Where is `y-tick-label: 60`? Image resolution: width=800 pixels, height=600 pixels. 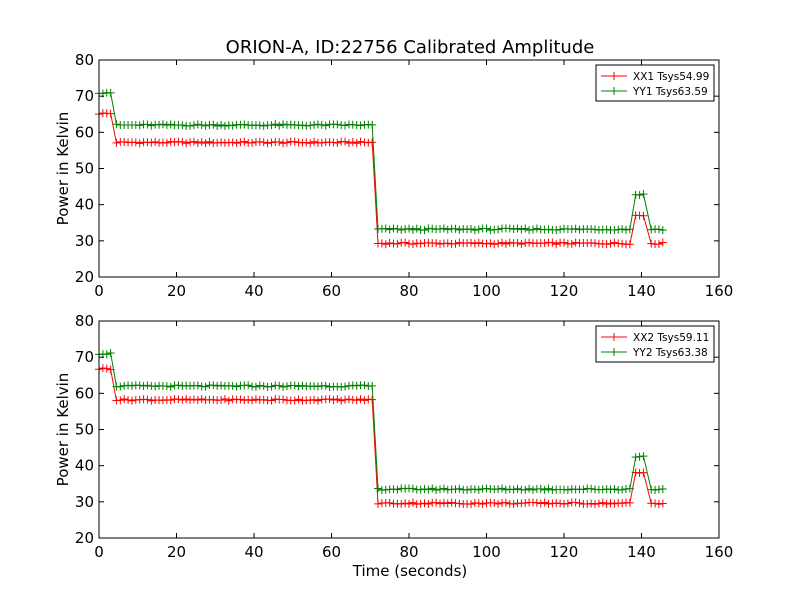
y-tick-label: 60 is located at coordinates (84, 132).